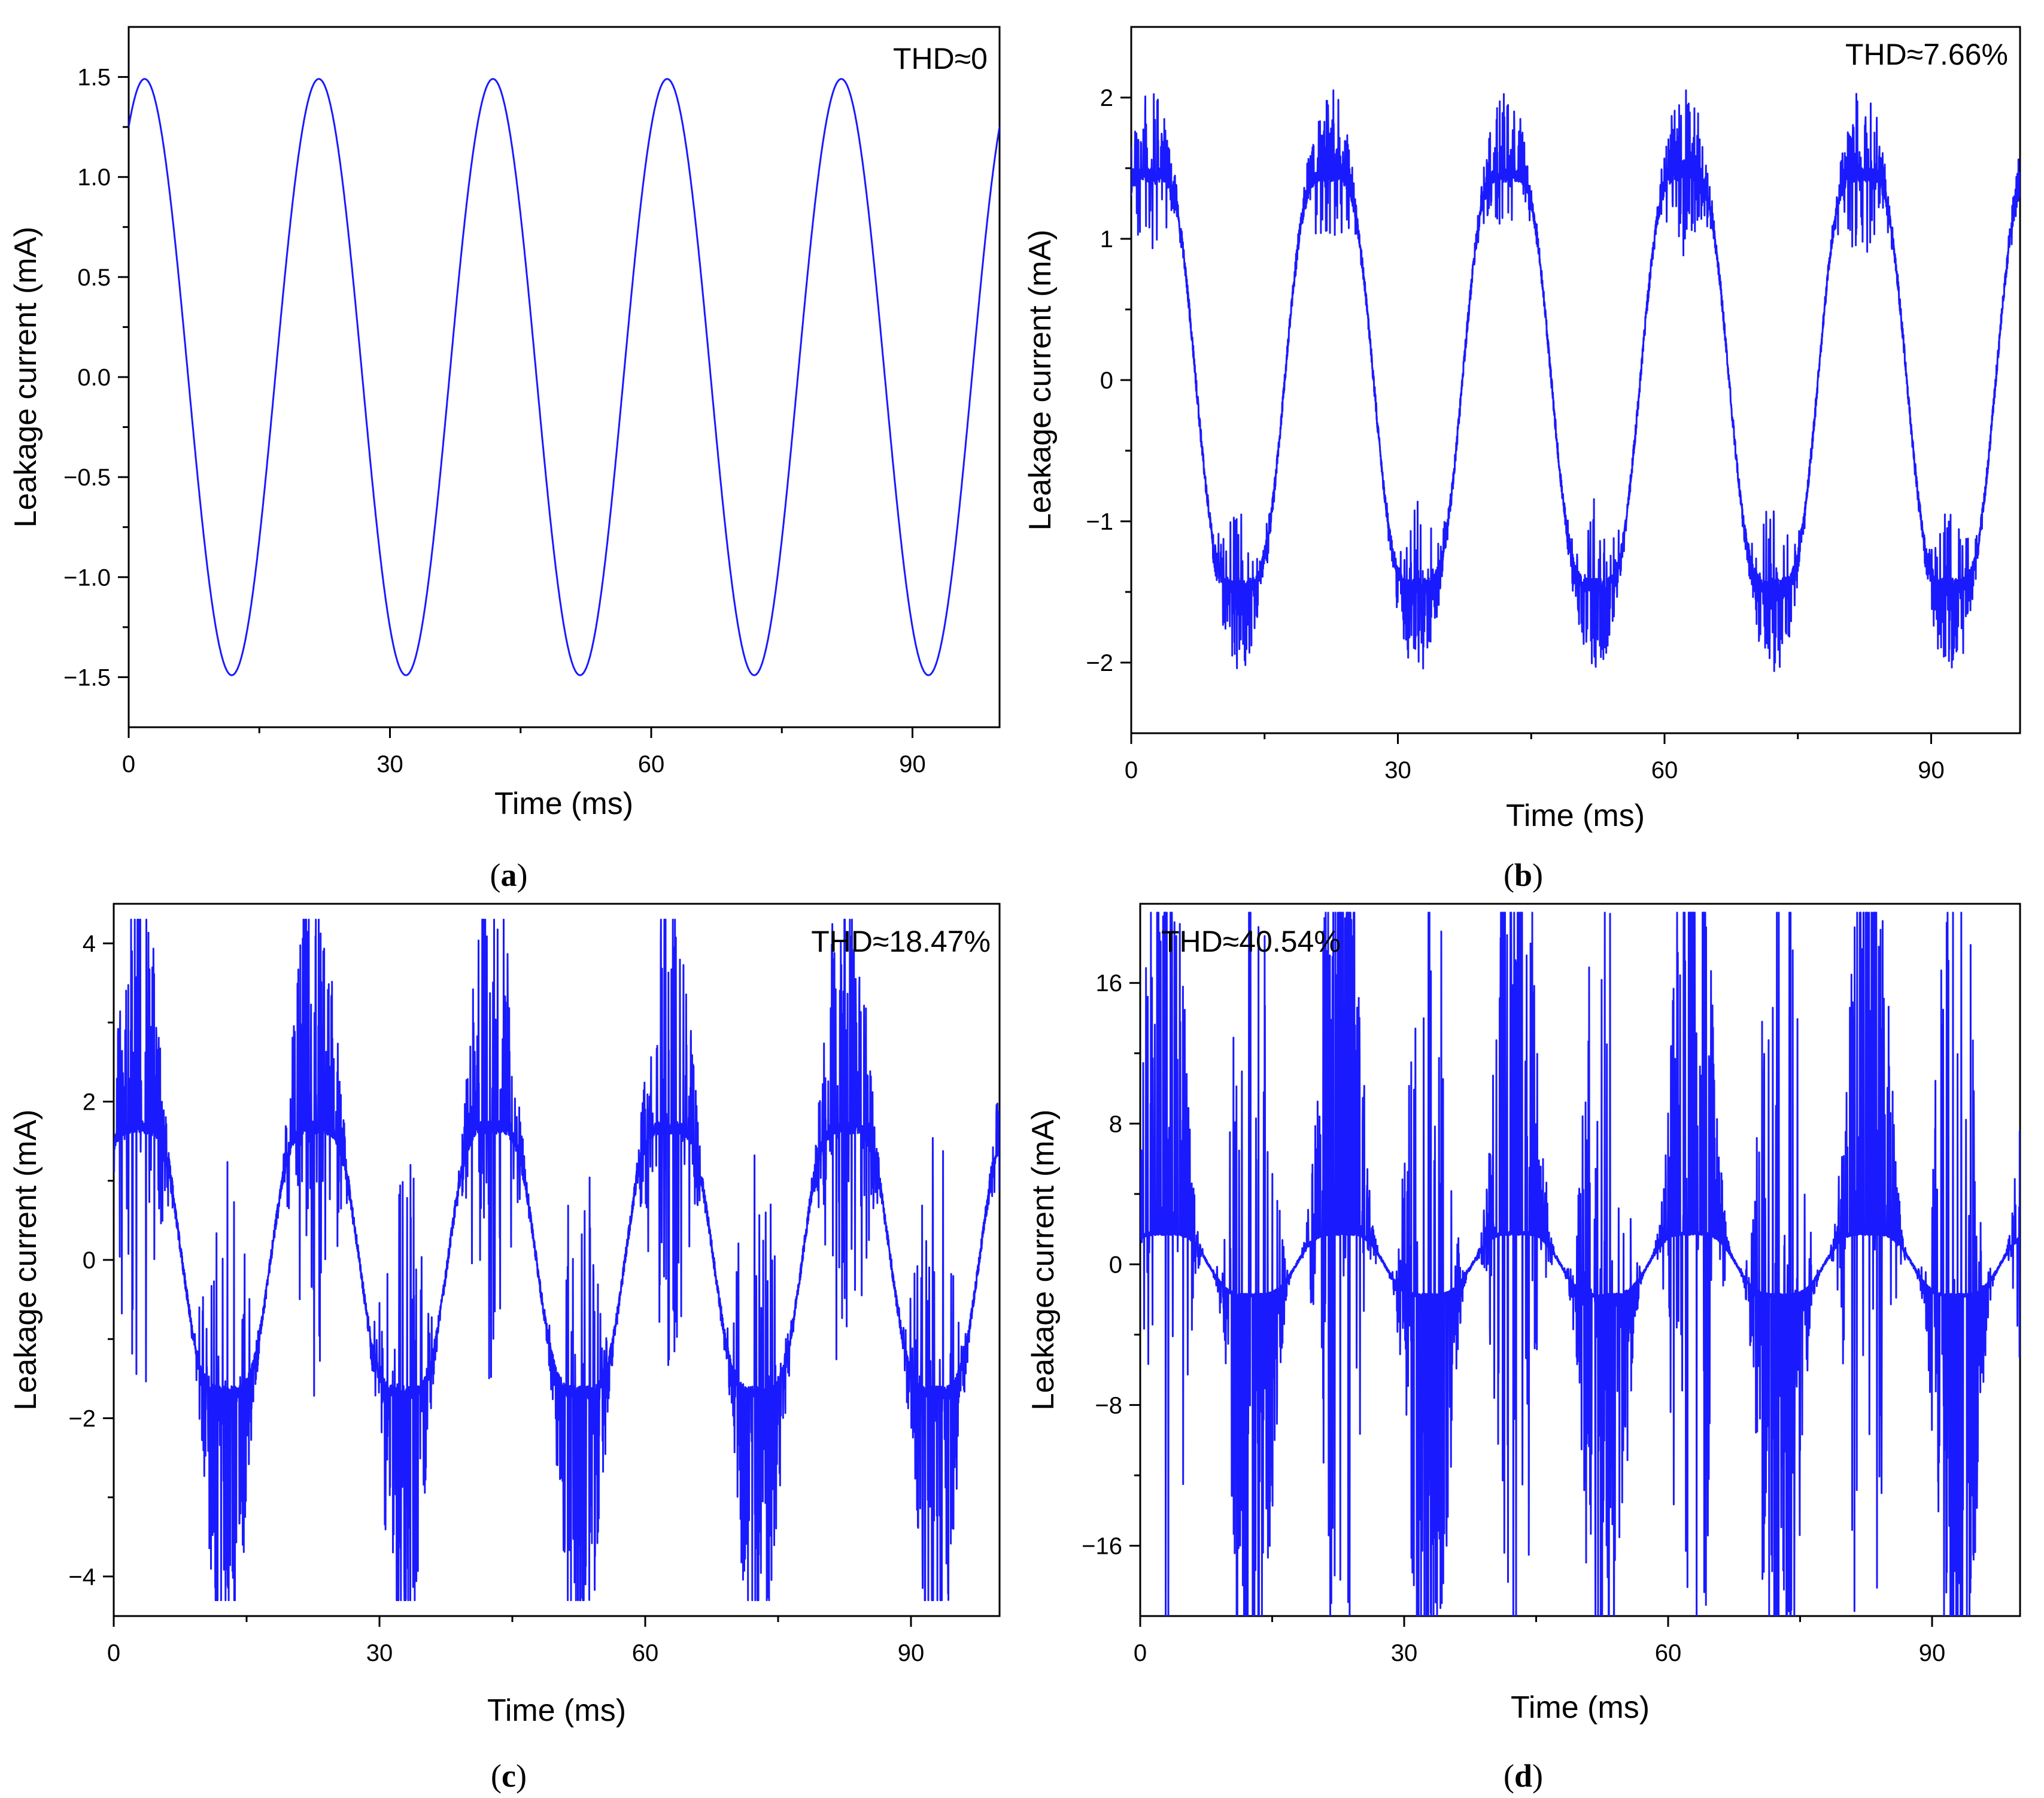  I want to click on y-tick-label: 0.0, so click(94, 378).